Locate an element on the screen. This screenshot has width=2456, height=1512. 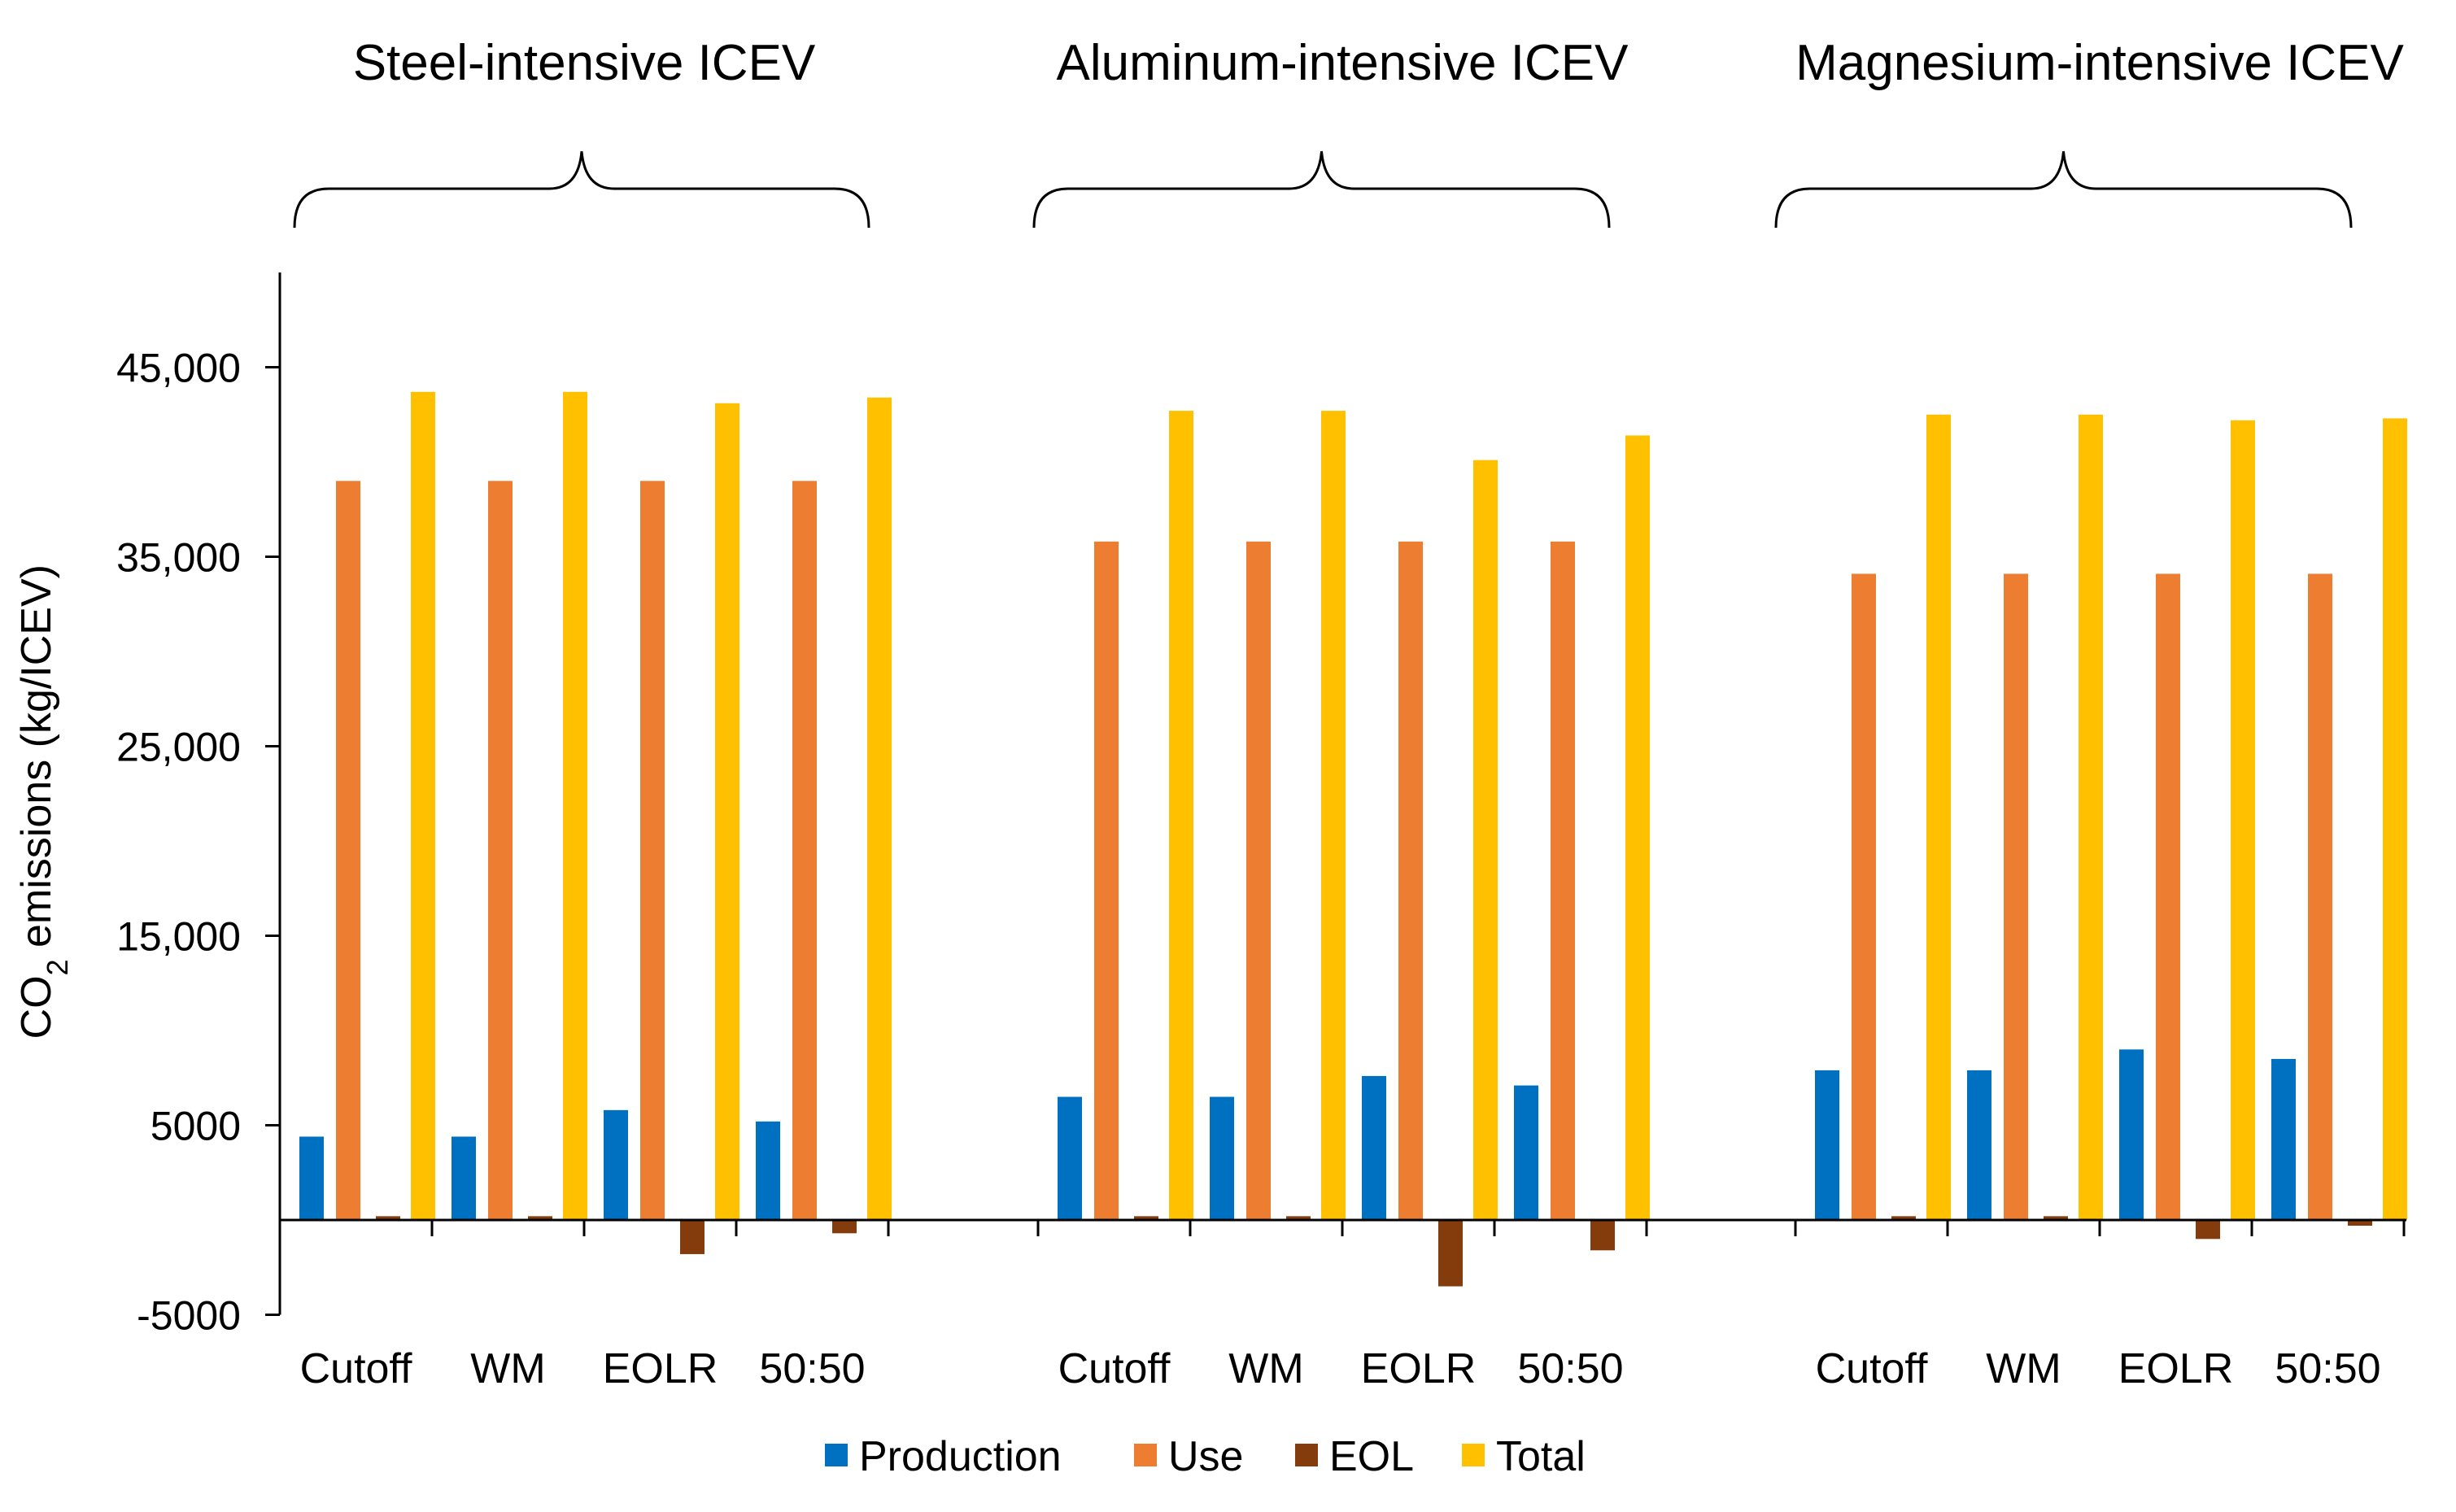
y-tick-label: 5000 is located at coordinates (196, 1126).